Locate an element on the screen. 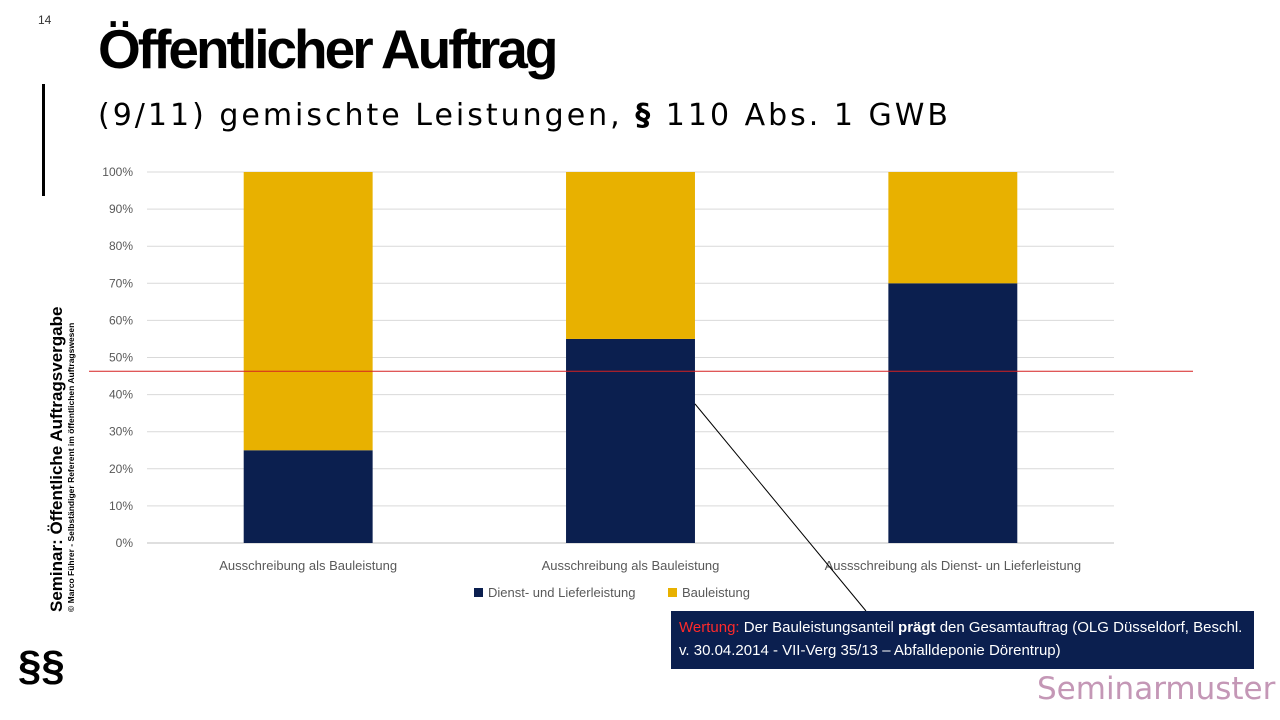  subtitle-suffix: 110 Abs. 1 GWB is located at coordinates (802, 115).